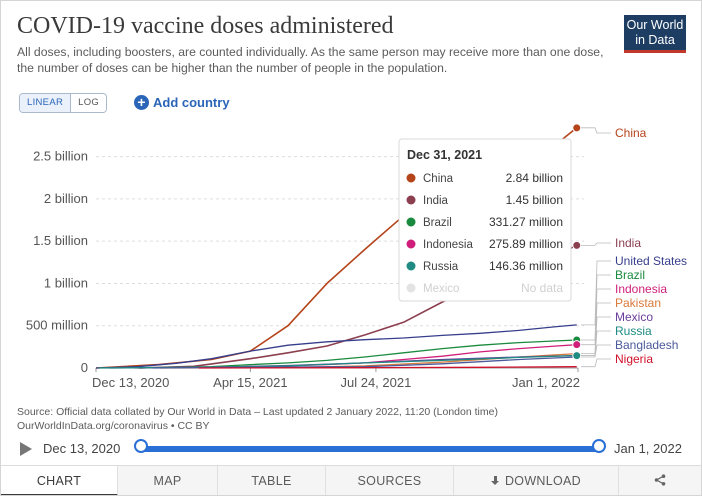 The image size is (702, 496). I want to click on tab-chart: CHART, so click(59, 480).